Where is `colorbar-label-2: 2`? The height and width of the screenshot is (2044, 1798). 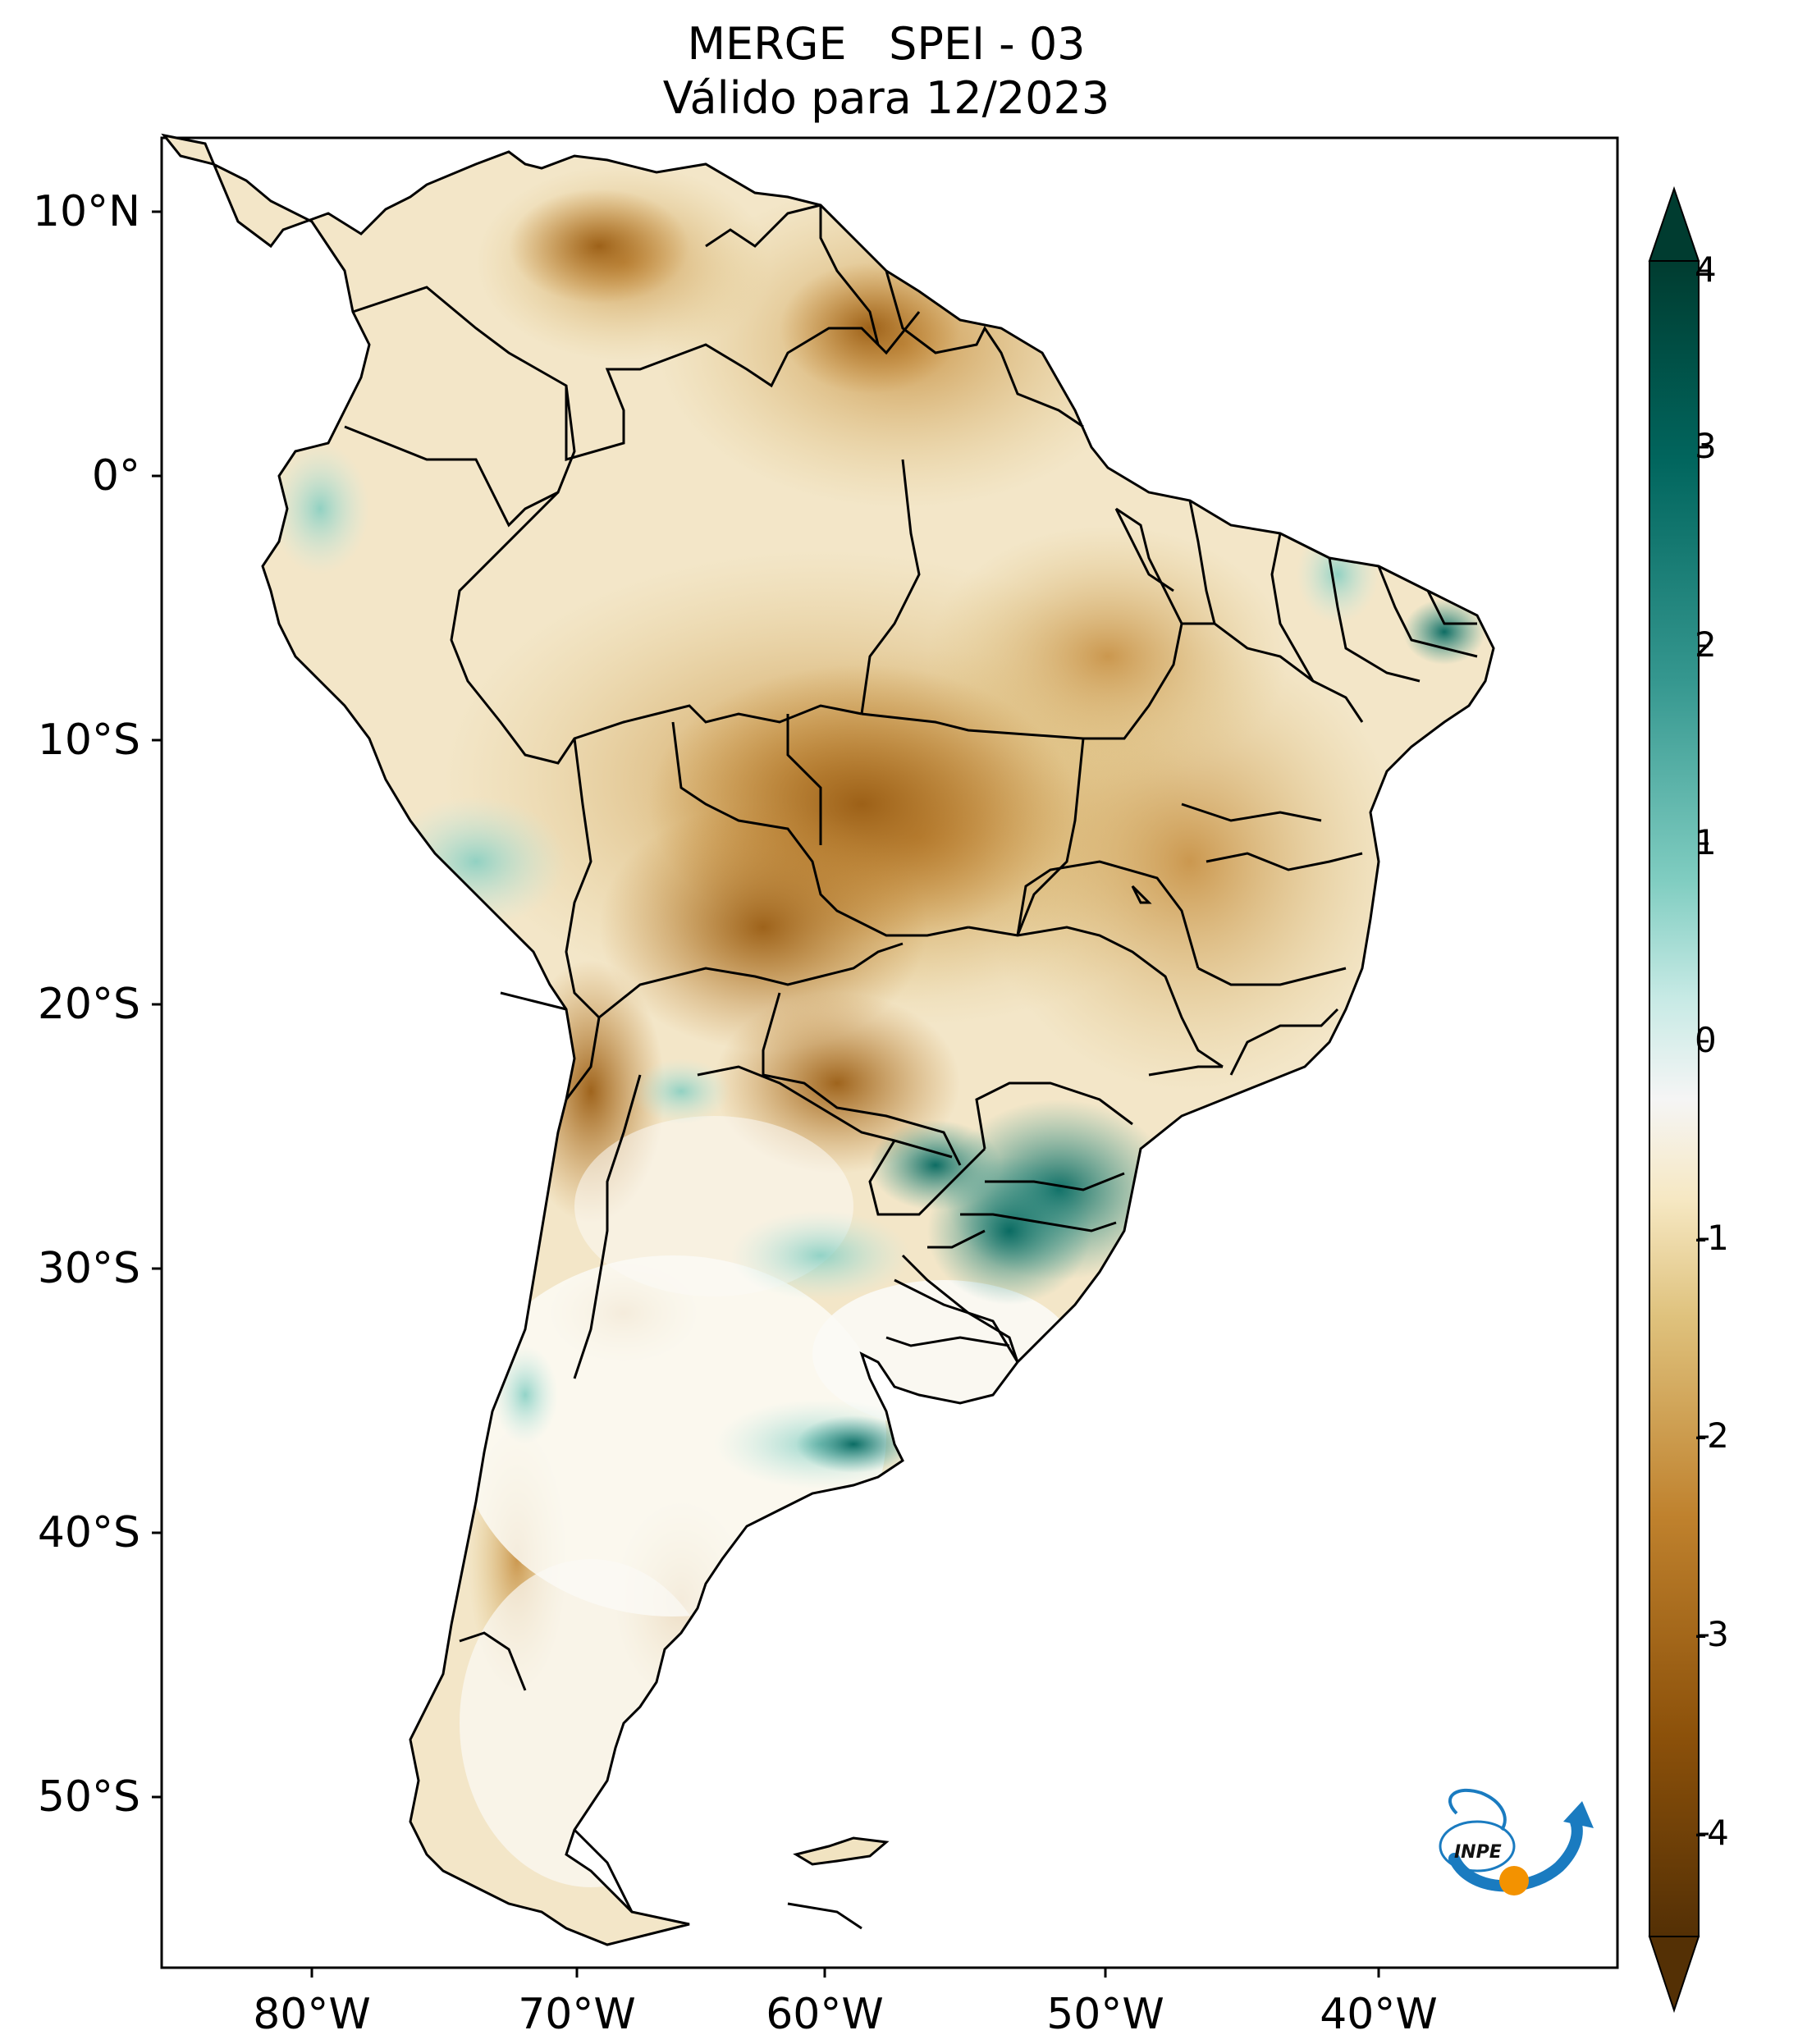
colorbar-label-2: 2 is located at coordinates (1706, 644).